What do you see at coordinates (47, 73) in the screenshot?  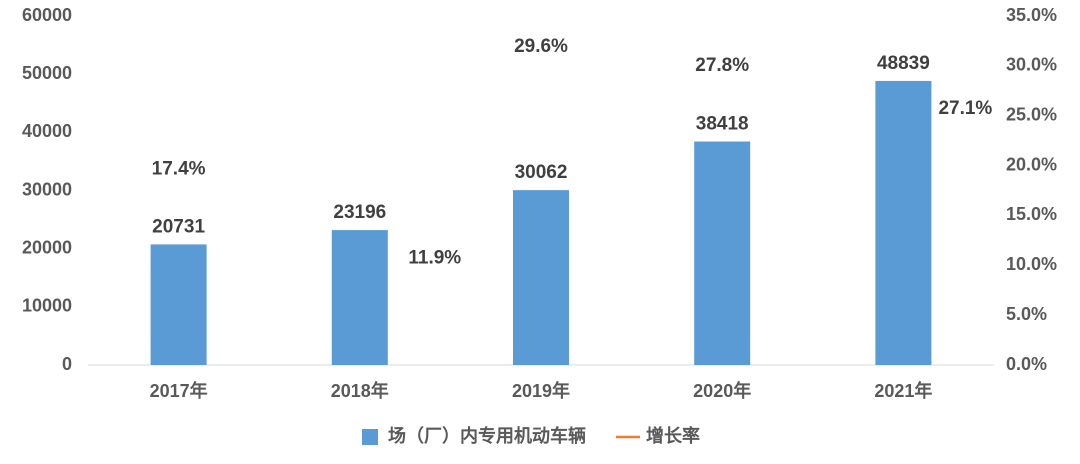 I see `y-tick-label: 50000` at bounding box center [47, 73].